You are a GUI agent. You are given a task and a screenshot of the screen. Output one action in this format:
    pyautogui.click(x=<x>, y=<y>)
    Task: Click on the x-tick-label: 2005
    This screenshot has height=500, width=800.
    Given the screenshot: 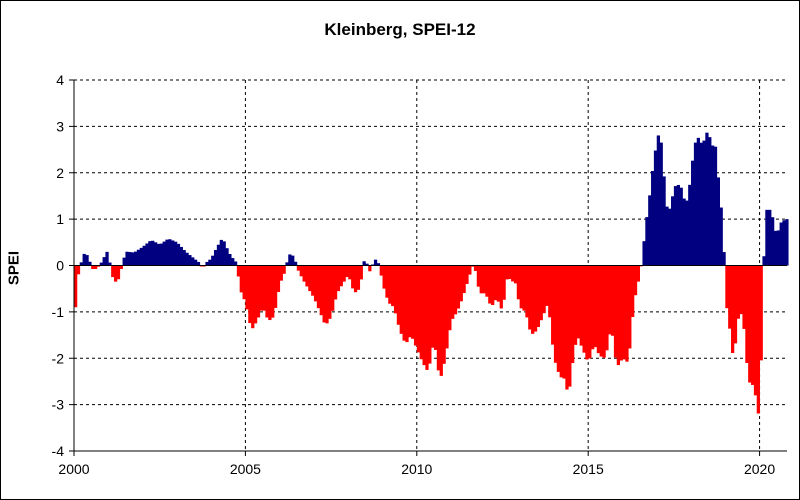 What is the action you would take?
    pyautogui.click(x=245, y=469)
    